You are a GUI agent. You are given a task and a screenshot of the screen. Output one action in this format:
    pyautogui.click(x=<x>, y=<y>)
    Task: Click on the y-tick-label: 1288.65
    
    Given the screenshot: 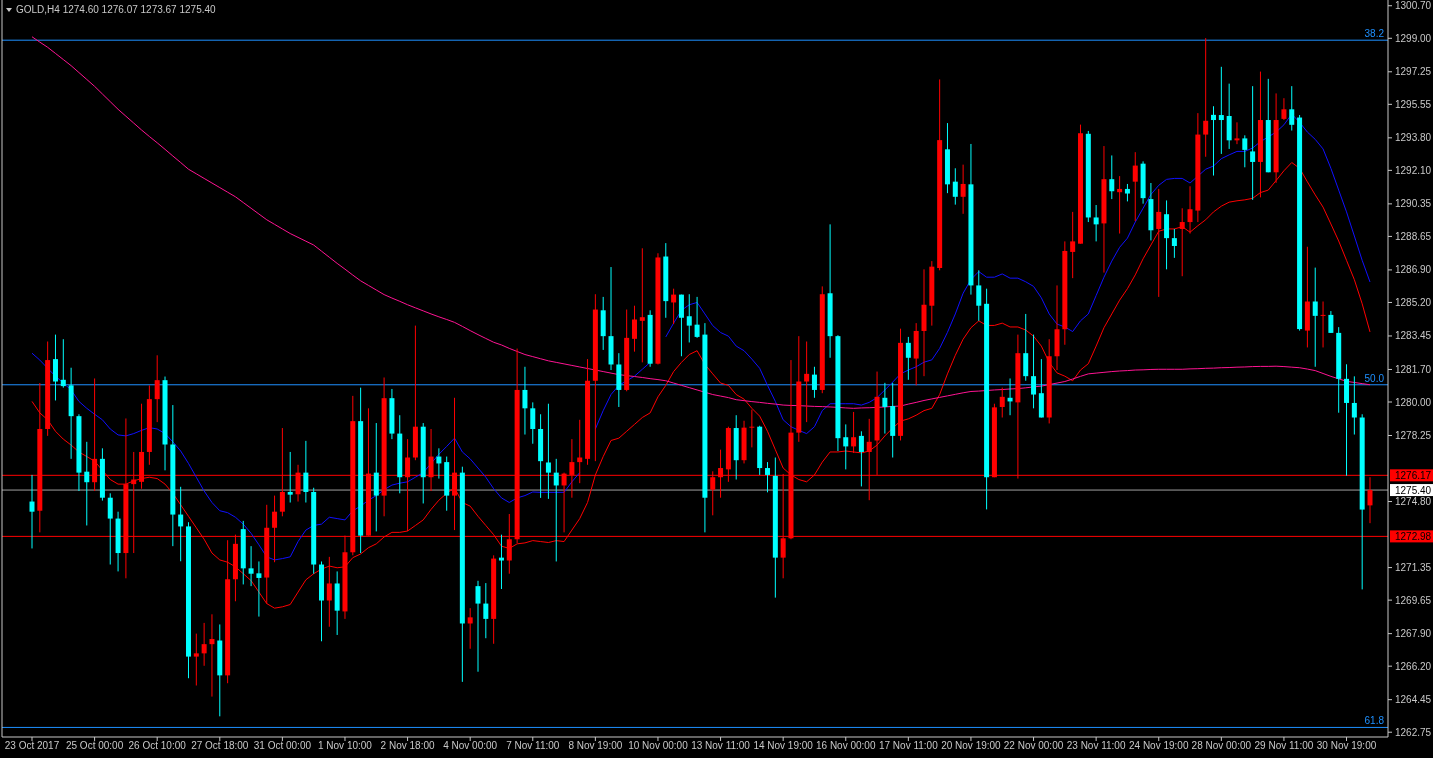 What is the action you would take?
    pyautogui.click(x=1413, y=236)
    